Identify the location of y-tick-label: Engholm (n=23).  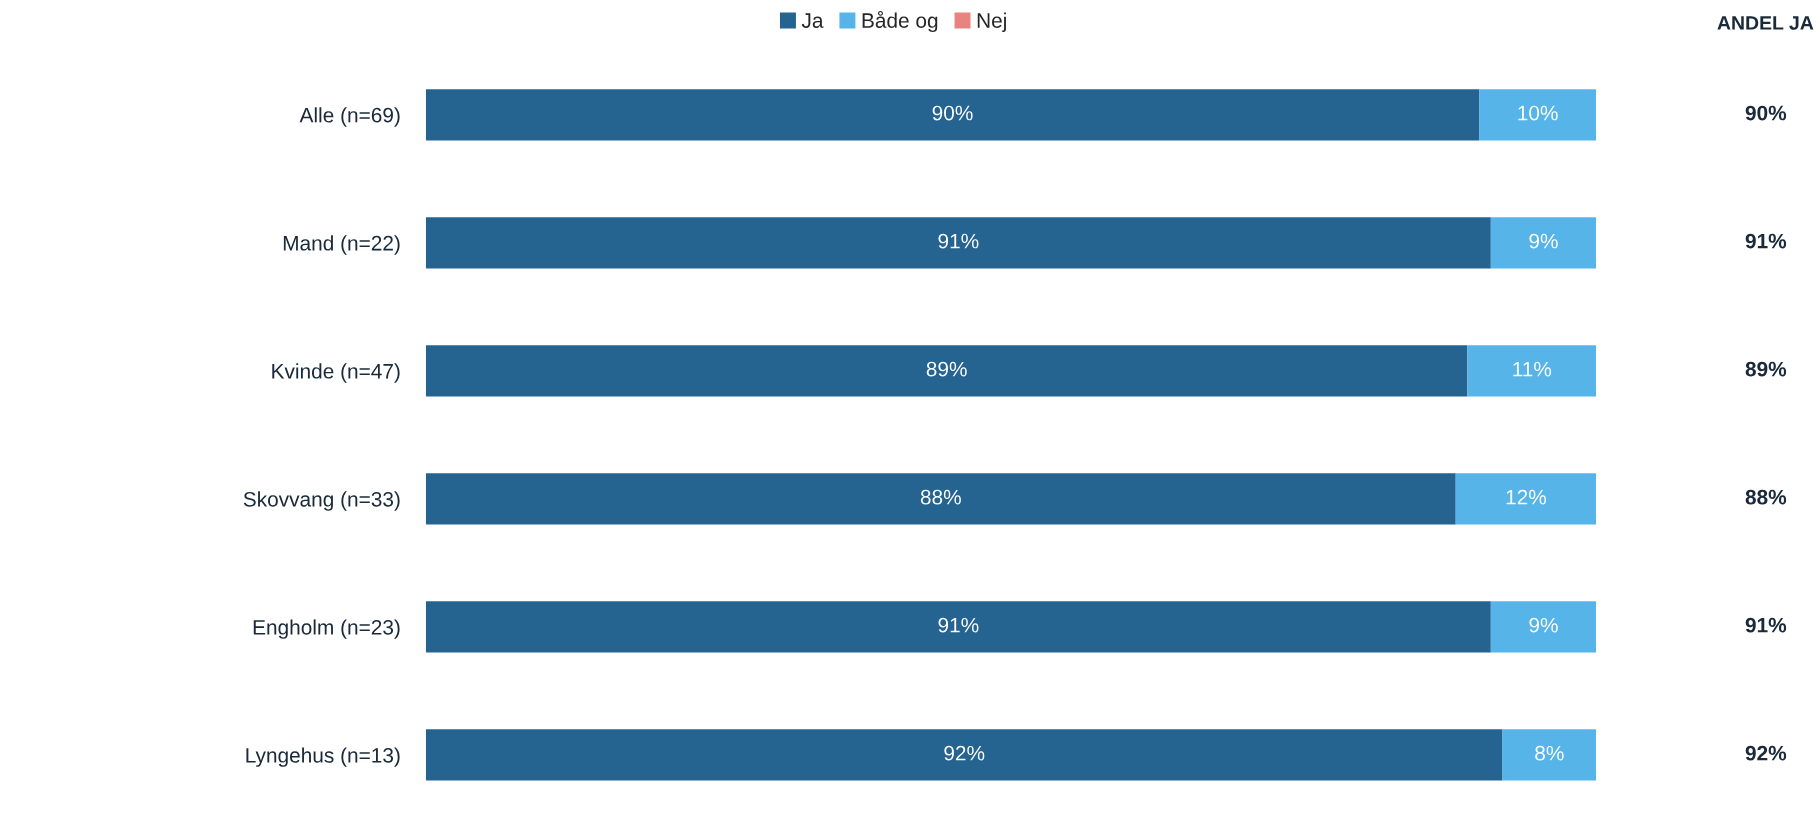
(326, 629).